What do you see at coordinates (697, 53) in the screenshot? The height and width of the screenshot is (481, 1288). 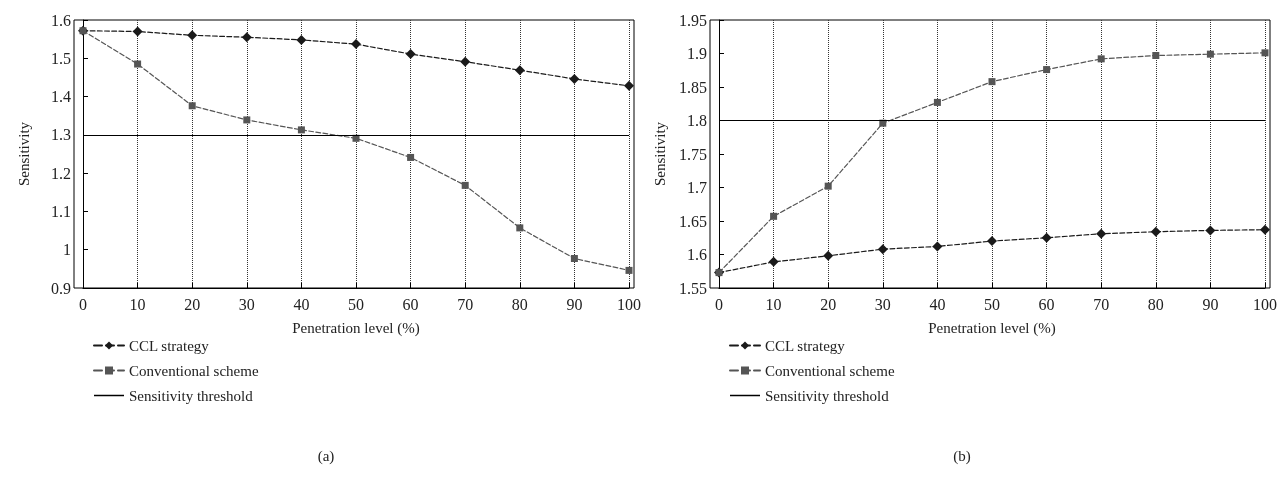 I see `y-tick-label: 1.9` at bounding box center [697, 53].